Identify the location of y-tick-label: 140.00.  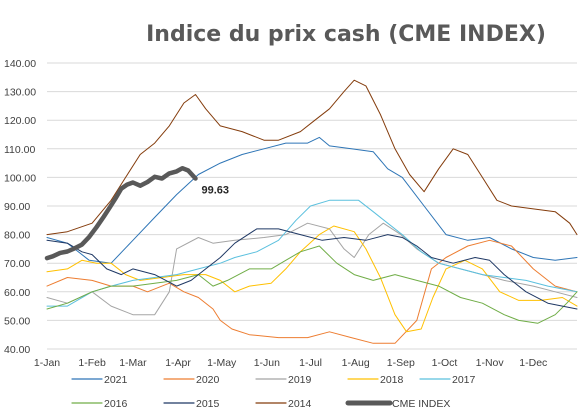
(20, 64).